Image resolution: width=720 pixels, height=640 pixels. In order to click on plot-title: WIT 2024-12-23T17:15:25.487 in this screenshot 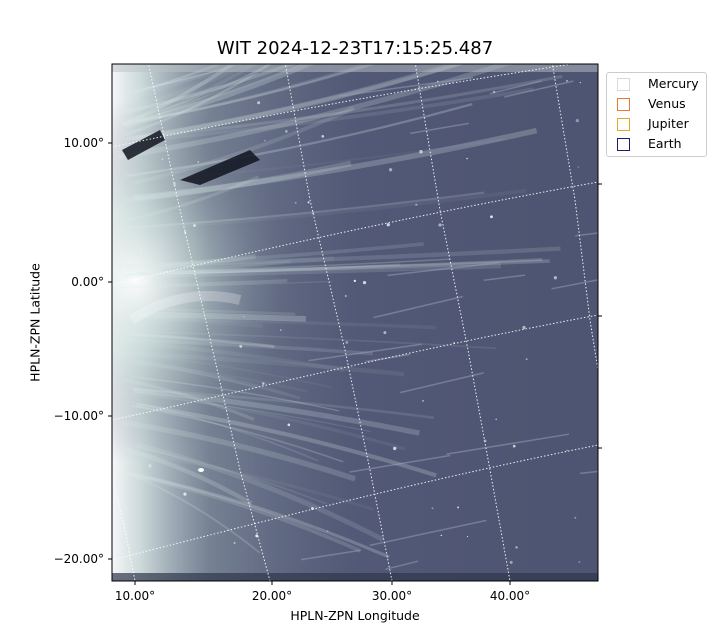, I will do `click(355, 48)`.